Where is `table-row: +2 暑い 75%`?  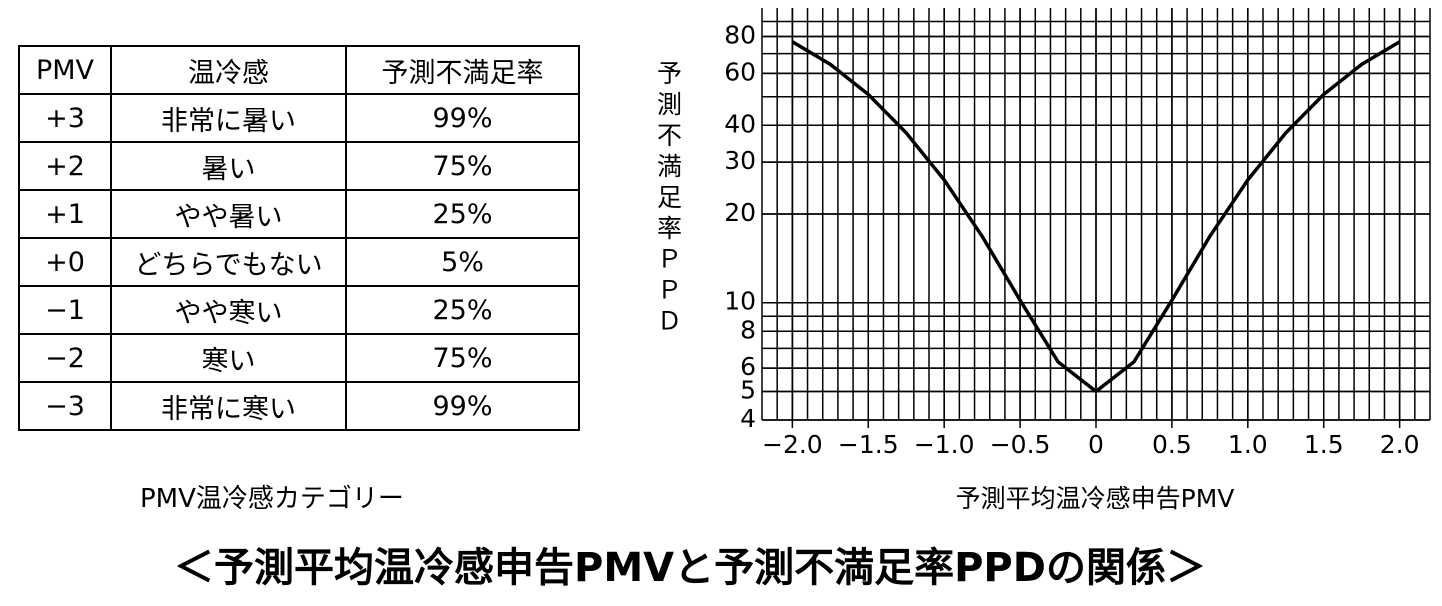 table-row: +2 暑い 75% is located at coordinates (299, 166).